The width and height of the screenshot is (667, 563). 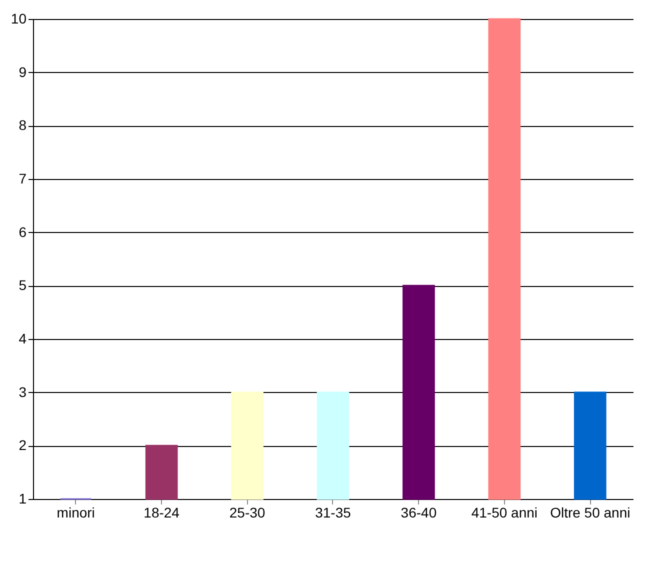 What do you see at coordinates (22, 338) in the screenshot?
I see `y-tick-label: 4` at bounding box center [22, 338].